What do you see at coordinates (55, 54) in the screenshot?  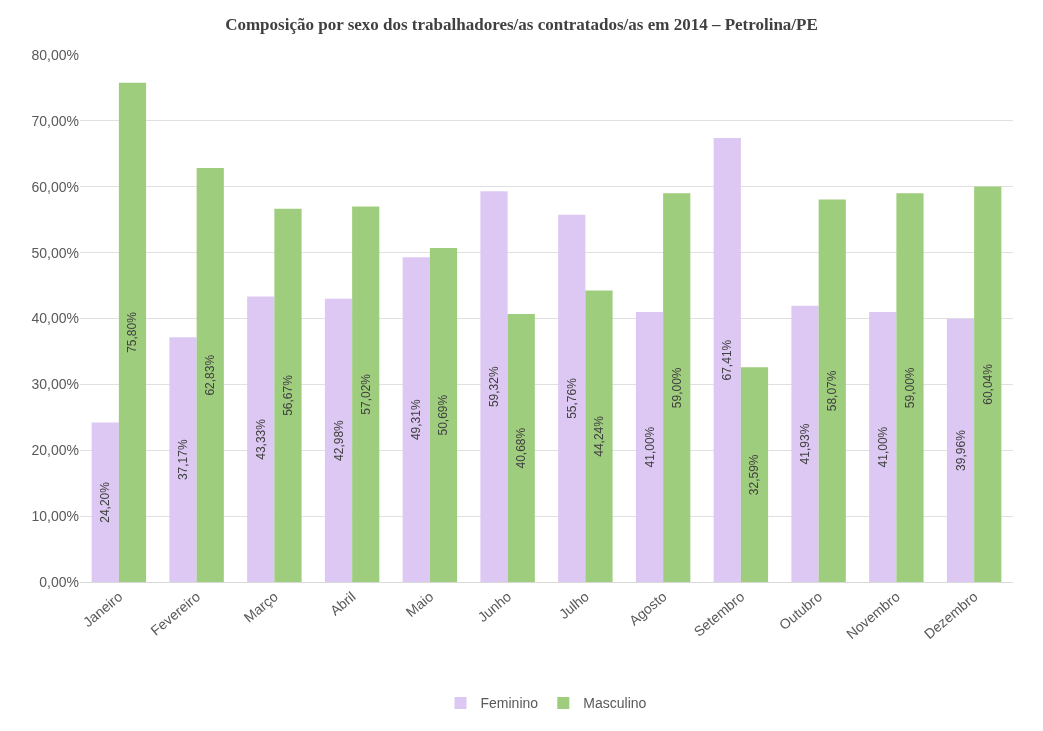 I see `y-tick-label: 80,00%` at bounding box center [55, 54].